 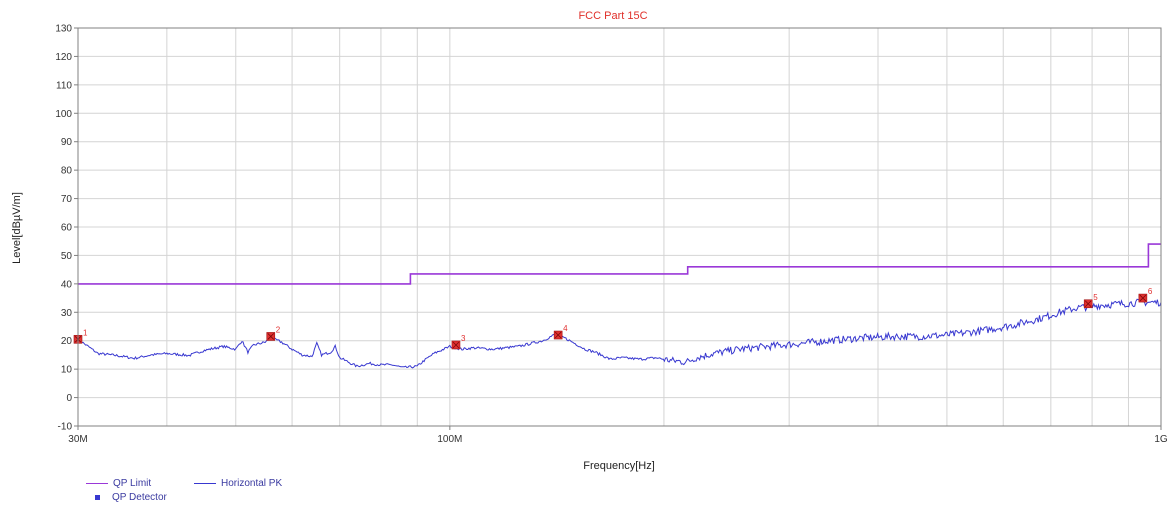 I want to click on legend: QP Limit Horizontal PK QP Detector, so click(x=246, y=494).